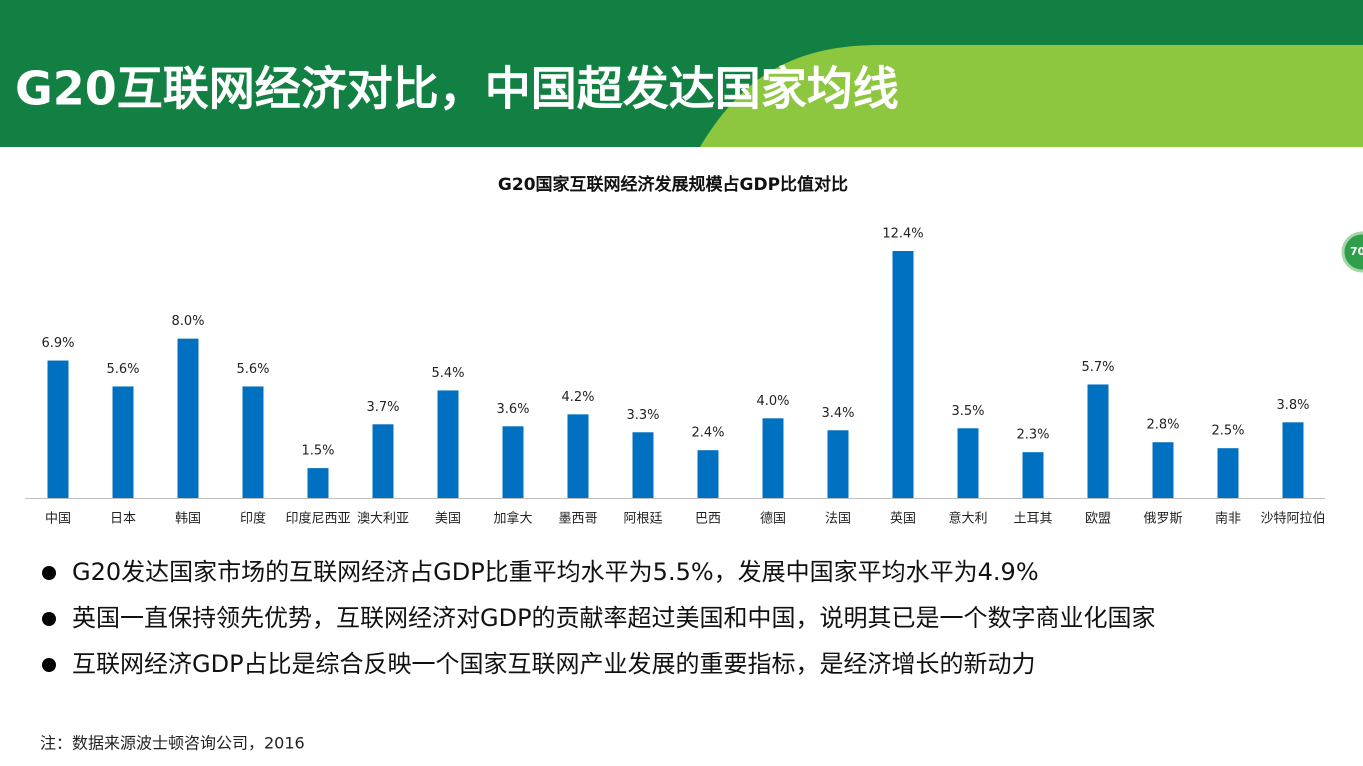 The height and width of the screenshot is (766, 1363). Describe the element at coordinates (1032, 435) in the screenshot. I see `value-label: 2.3%` at that location.